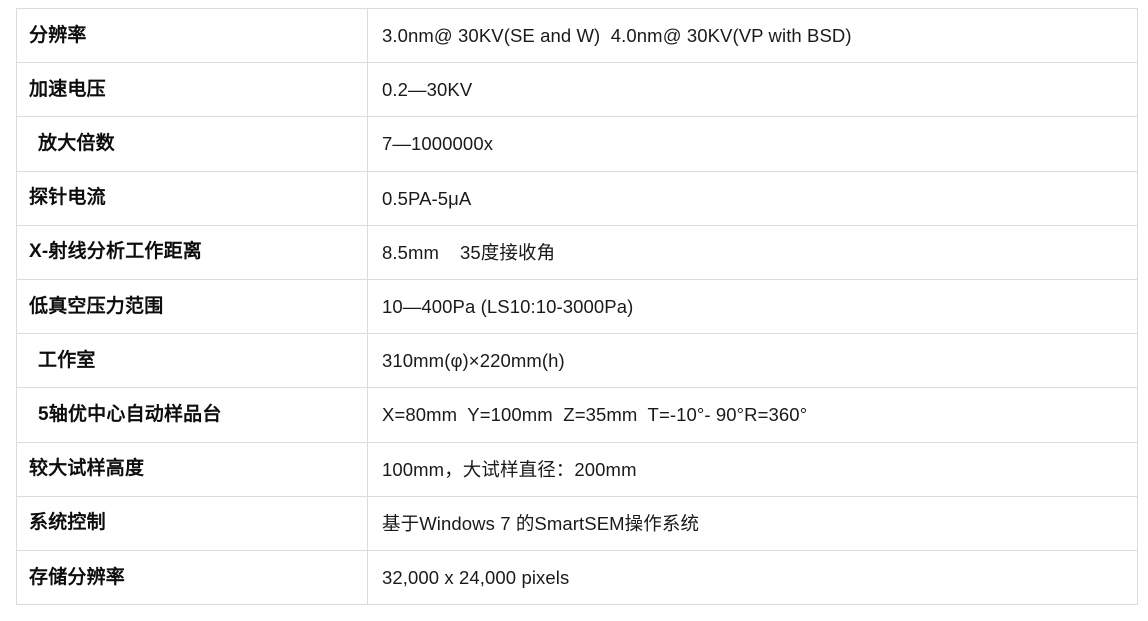  What do you see at coordinates (508, 306) in the screenshot?
I see `spec-value-text: 10—400Pa (LS10:10-3000Pa)` at bounding box center [508, 306].